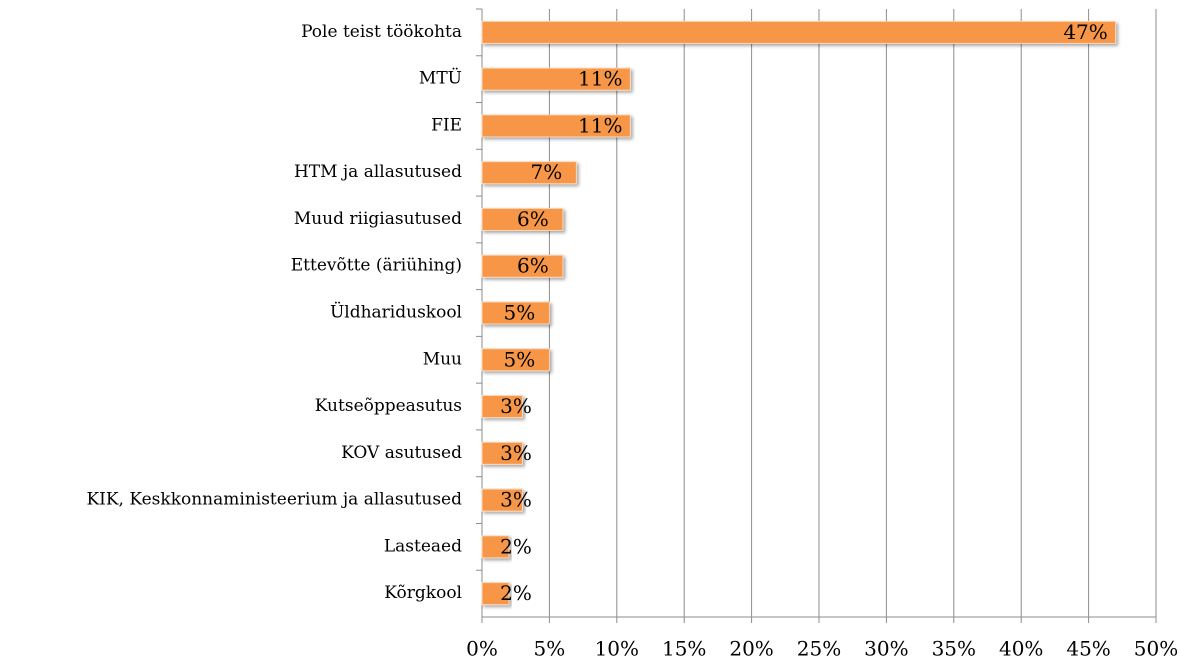 Image resolution: width=1191 pixels, height=663 pixels. I want to click on y-tick-label: Kutseõppeasutus, so click(388, 406).